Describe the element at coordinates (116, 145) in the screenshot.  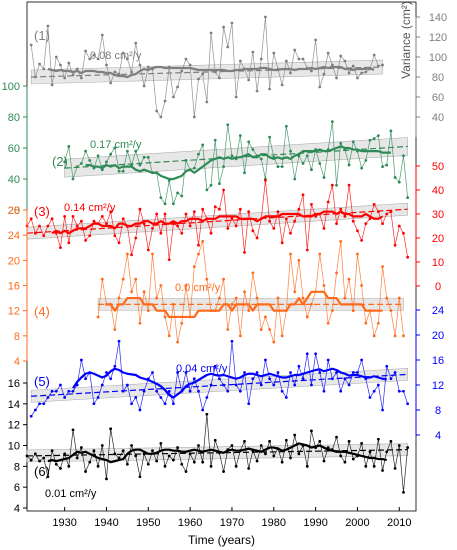
I see `panel-2-rate: 0.17 cm²/y` at that location.